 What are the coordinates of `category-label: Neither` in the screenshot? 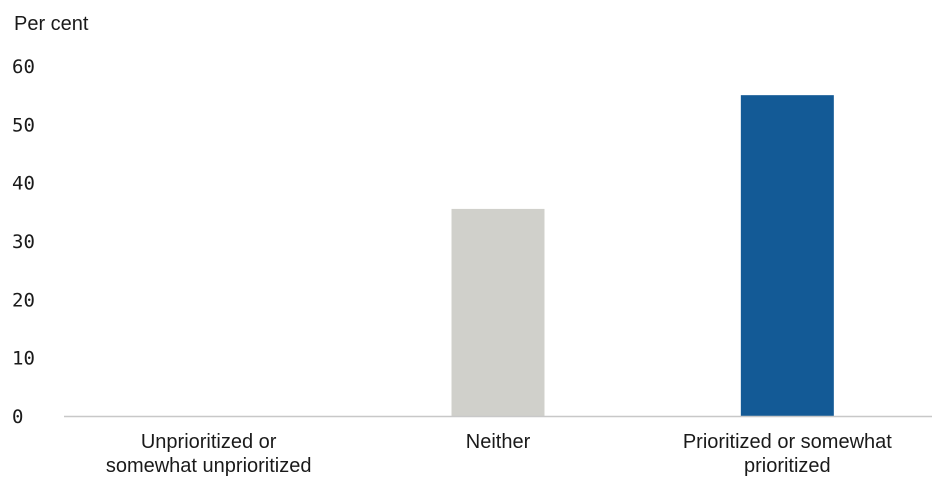 It's located at (498, 442).